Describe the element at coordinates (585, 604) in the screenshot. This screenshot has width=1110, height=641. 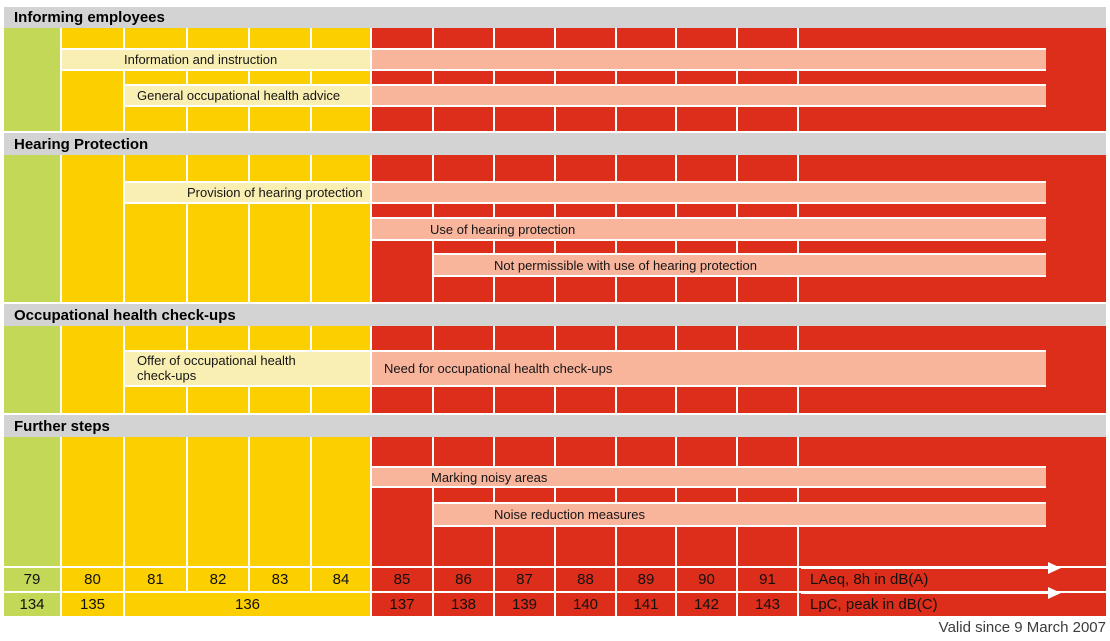
I see `axis-cell-140: 140` at that location.